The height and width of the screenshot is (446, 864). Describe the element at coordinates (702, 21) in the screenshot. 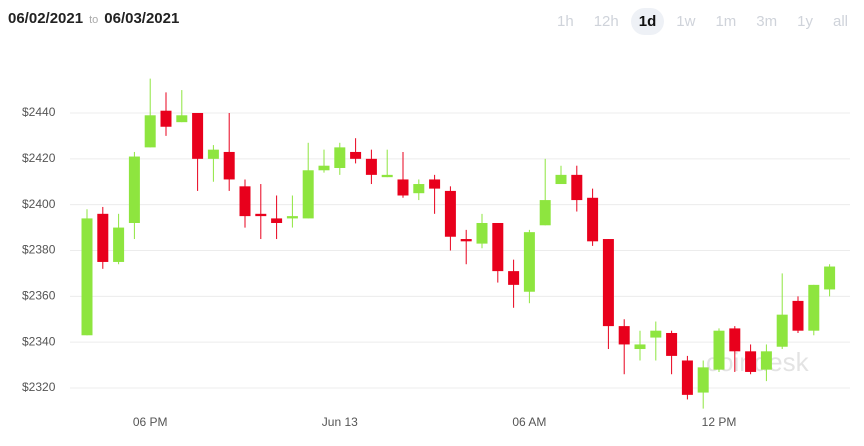

I see `range-selector: 1h 12h 1d 1w 1m 3m 1y all` at that location.